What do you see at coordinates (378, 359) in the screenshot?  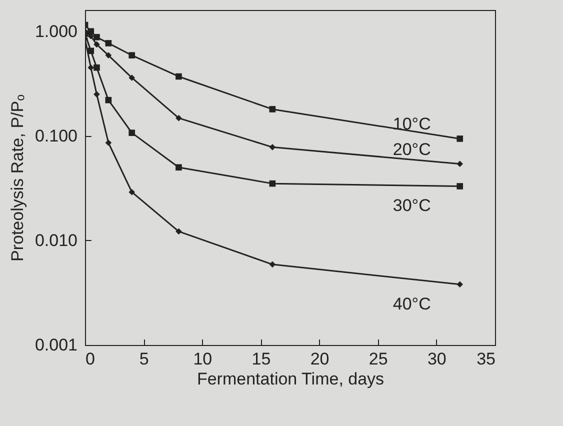 I see `x-tick-label: 25` at bounding box center [378, 359].